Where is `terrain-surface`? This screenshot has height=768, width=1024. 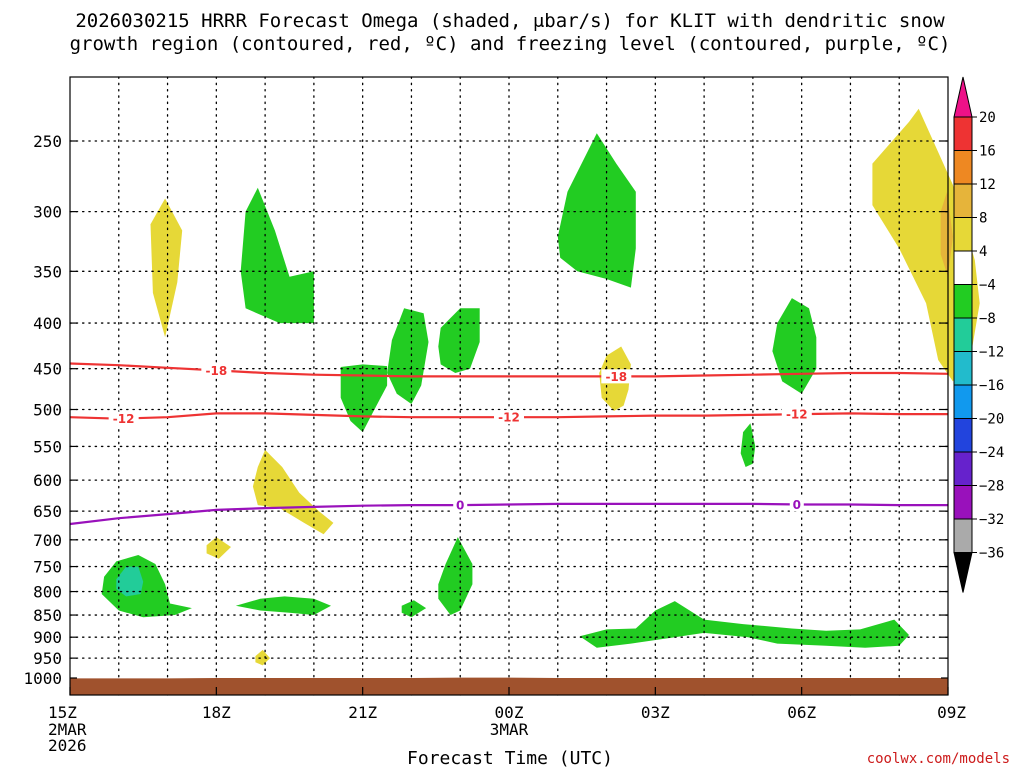
terrain-surface is located at coordinates (509, 686).